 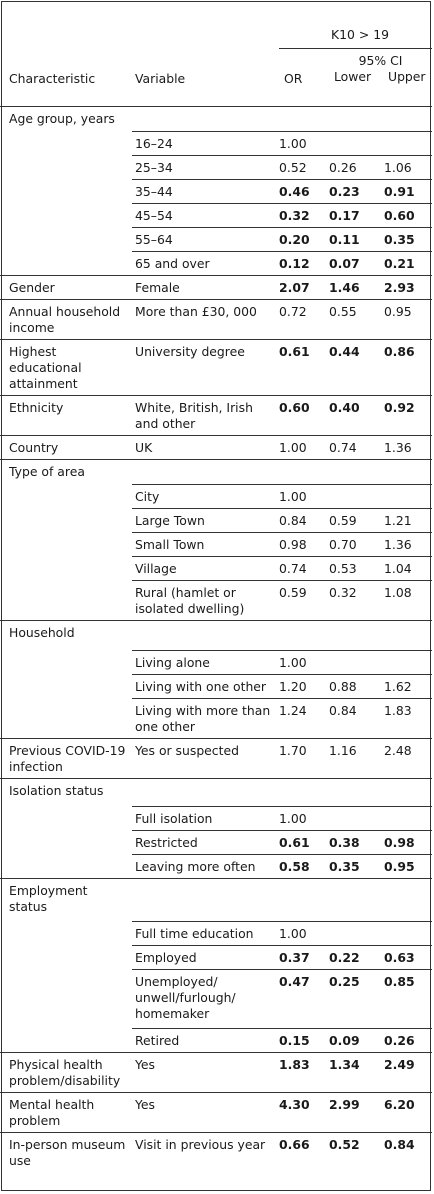 What do you see at coordinates (205, 415) in the screenshot?
I see `variable-cell: White, British, Irish and other` at bounding box center [205, 415].